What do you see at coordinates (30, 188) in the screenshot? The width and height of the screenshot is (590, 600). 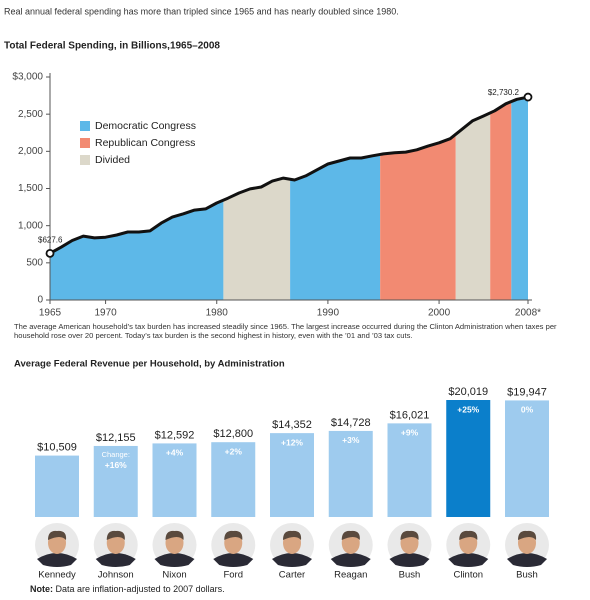 I see `y-tick-label: 1,500` at bounding box center [30, 188].